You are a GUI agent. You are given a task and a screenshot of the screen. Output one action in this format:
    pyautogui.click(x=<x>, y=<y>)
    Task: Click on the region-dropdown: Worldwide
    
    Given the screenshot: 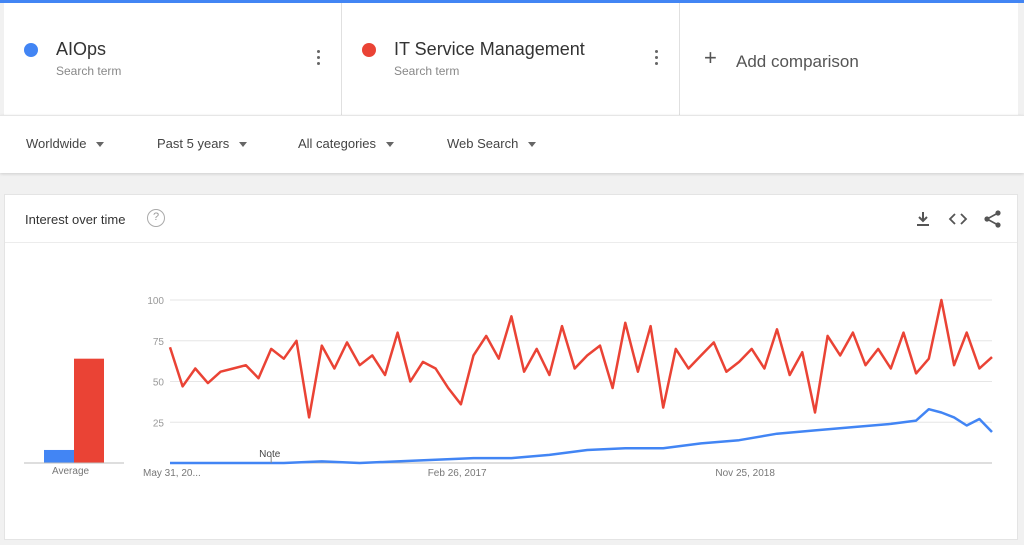 What is the action you would take?
    pyautogui.click(x=65, y=143)
    